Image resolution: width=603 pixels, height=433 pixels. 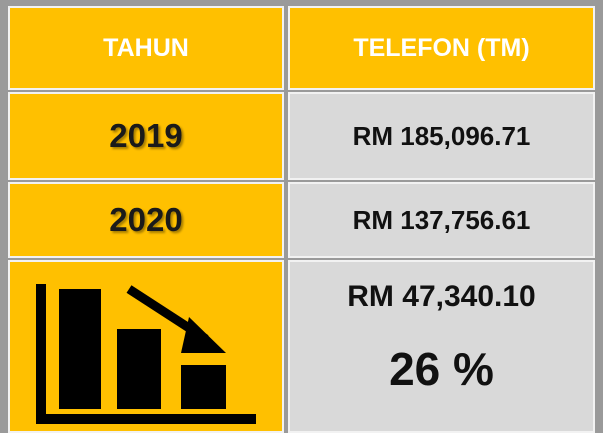 What do you see at coordinates (441, 48) in the screenshot?
I see `header-cell: TELEFON (TM)` at bounding box center [441, 48].